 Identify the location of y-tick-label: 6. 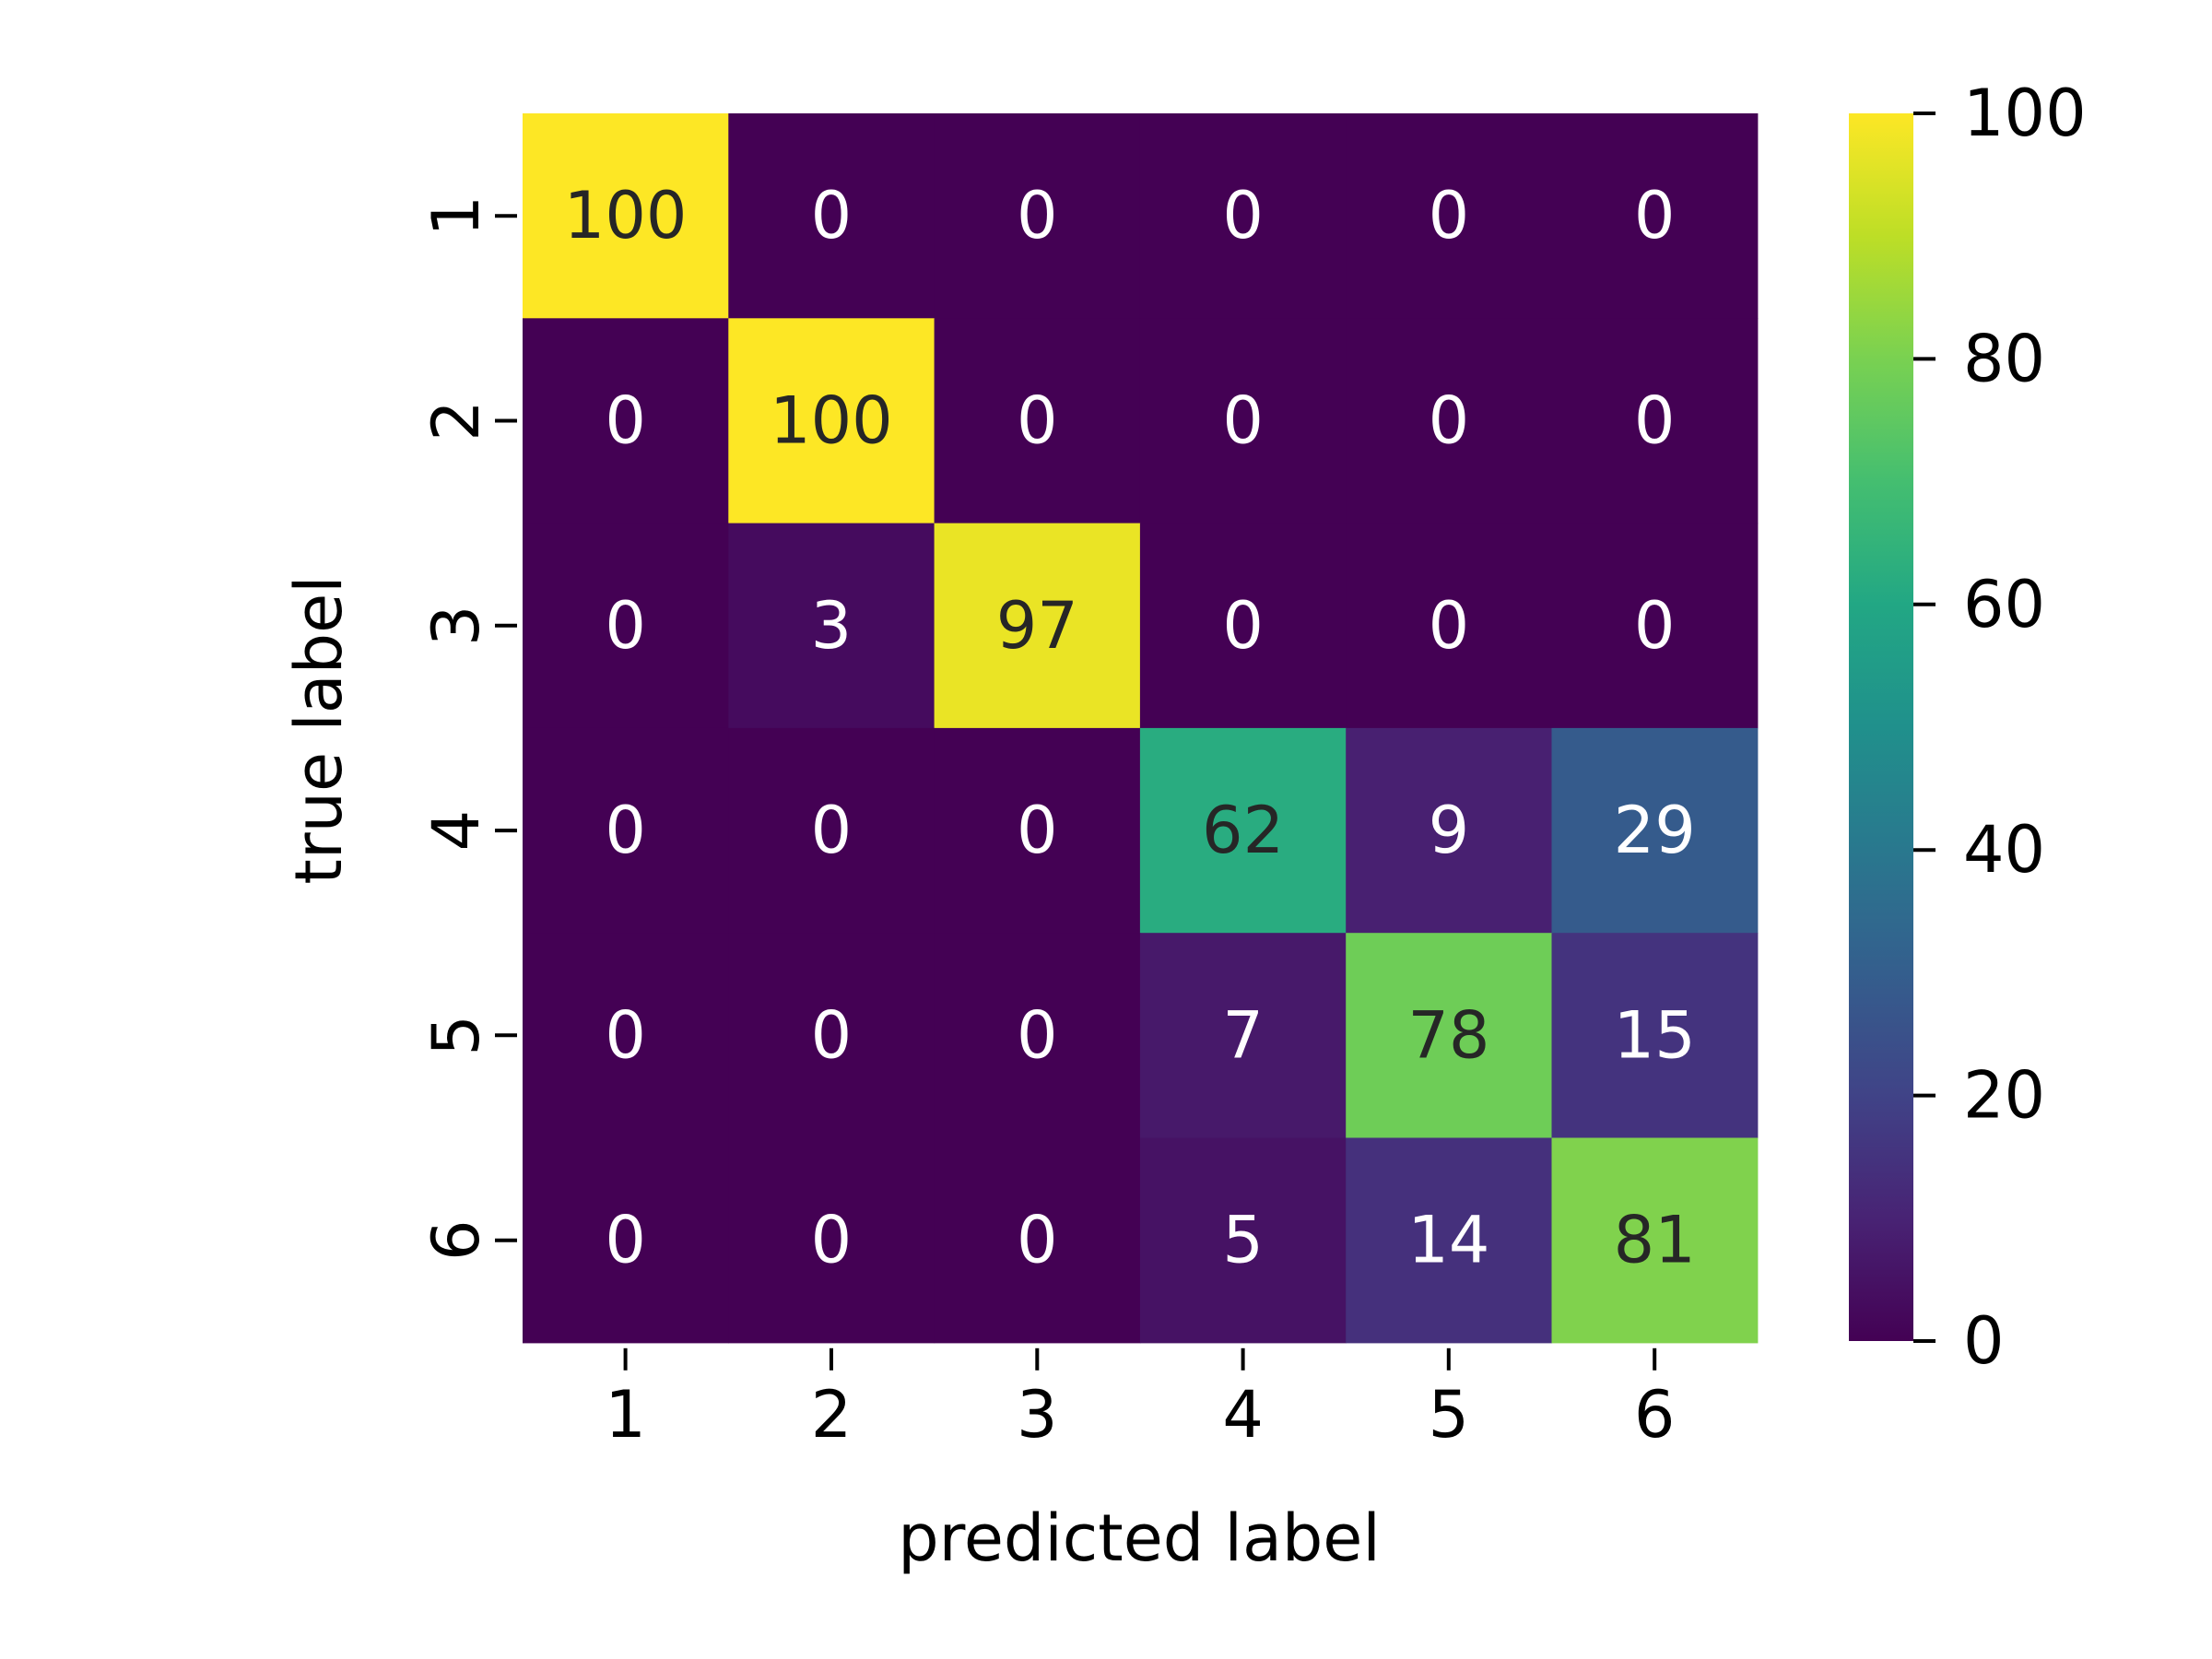
(456, 1240).